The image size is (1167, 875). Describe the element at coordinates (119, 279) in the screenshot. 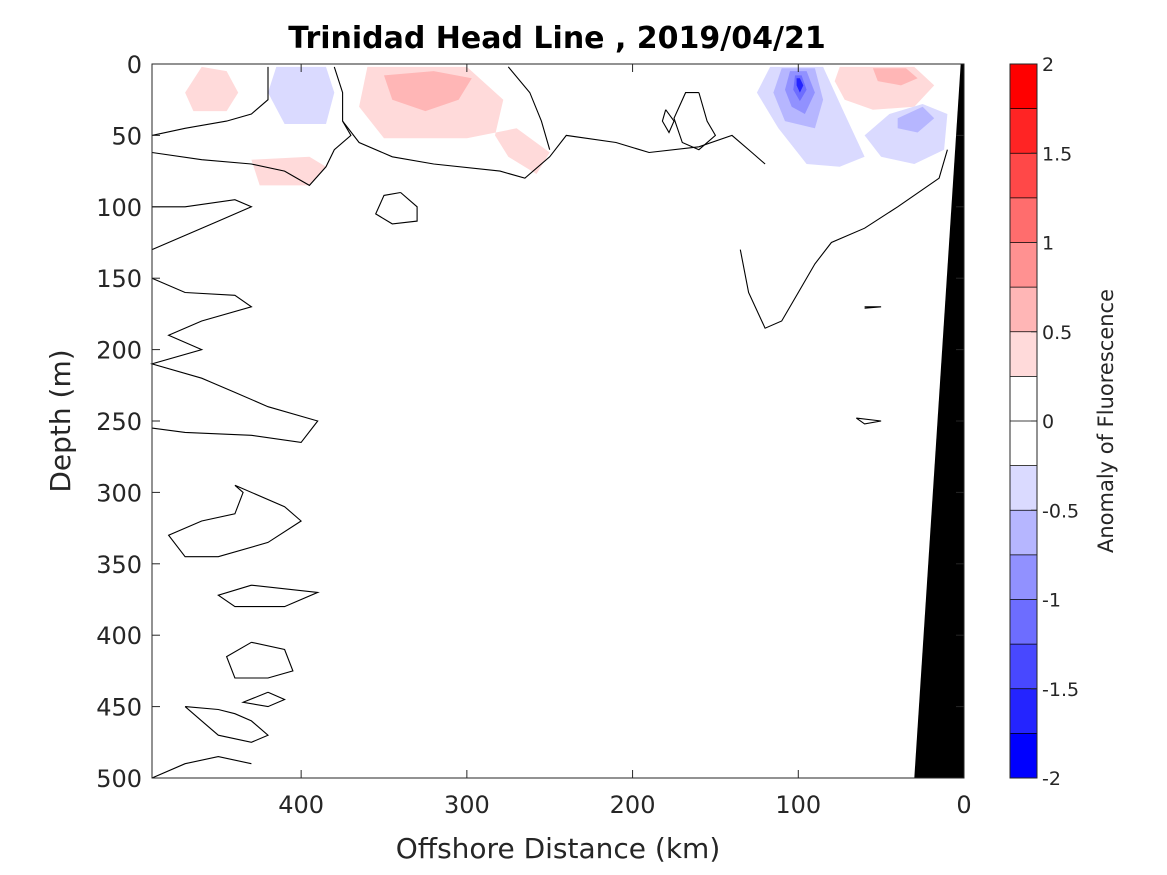

I see `y-tick-label: 150` at that location.